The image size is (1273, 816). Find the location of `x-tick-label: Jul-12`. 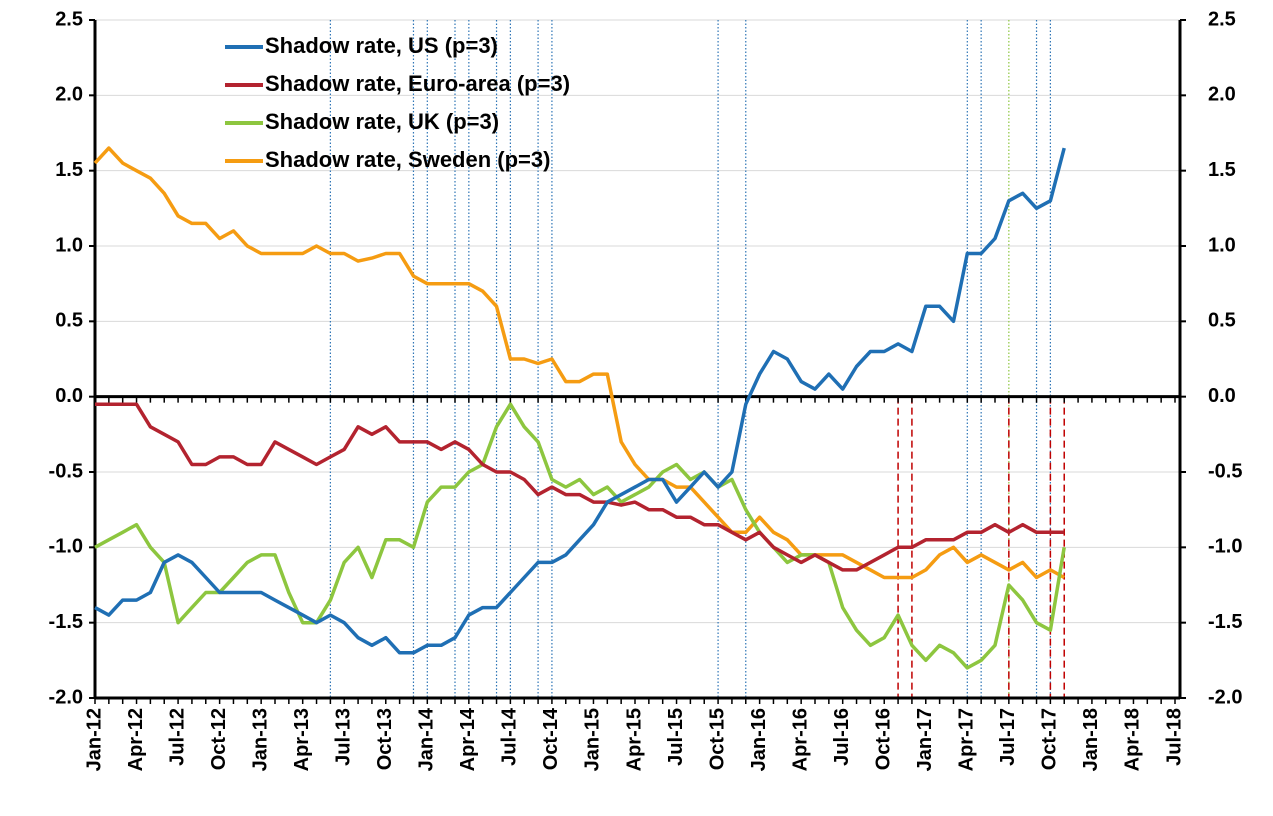

x-tick-label: Jul-12 is located at coordinates (177, 737).